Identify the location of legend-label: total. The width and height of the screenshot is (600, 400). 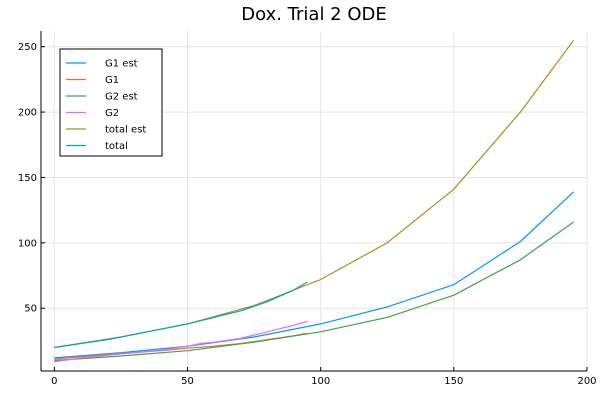
(116, 146).